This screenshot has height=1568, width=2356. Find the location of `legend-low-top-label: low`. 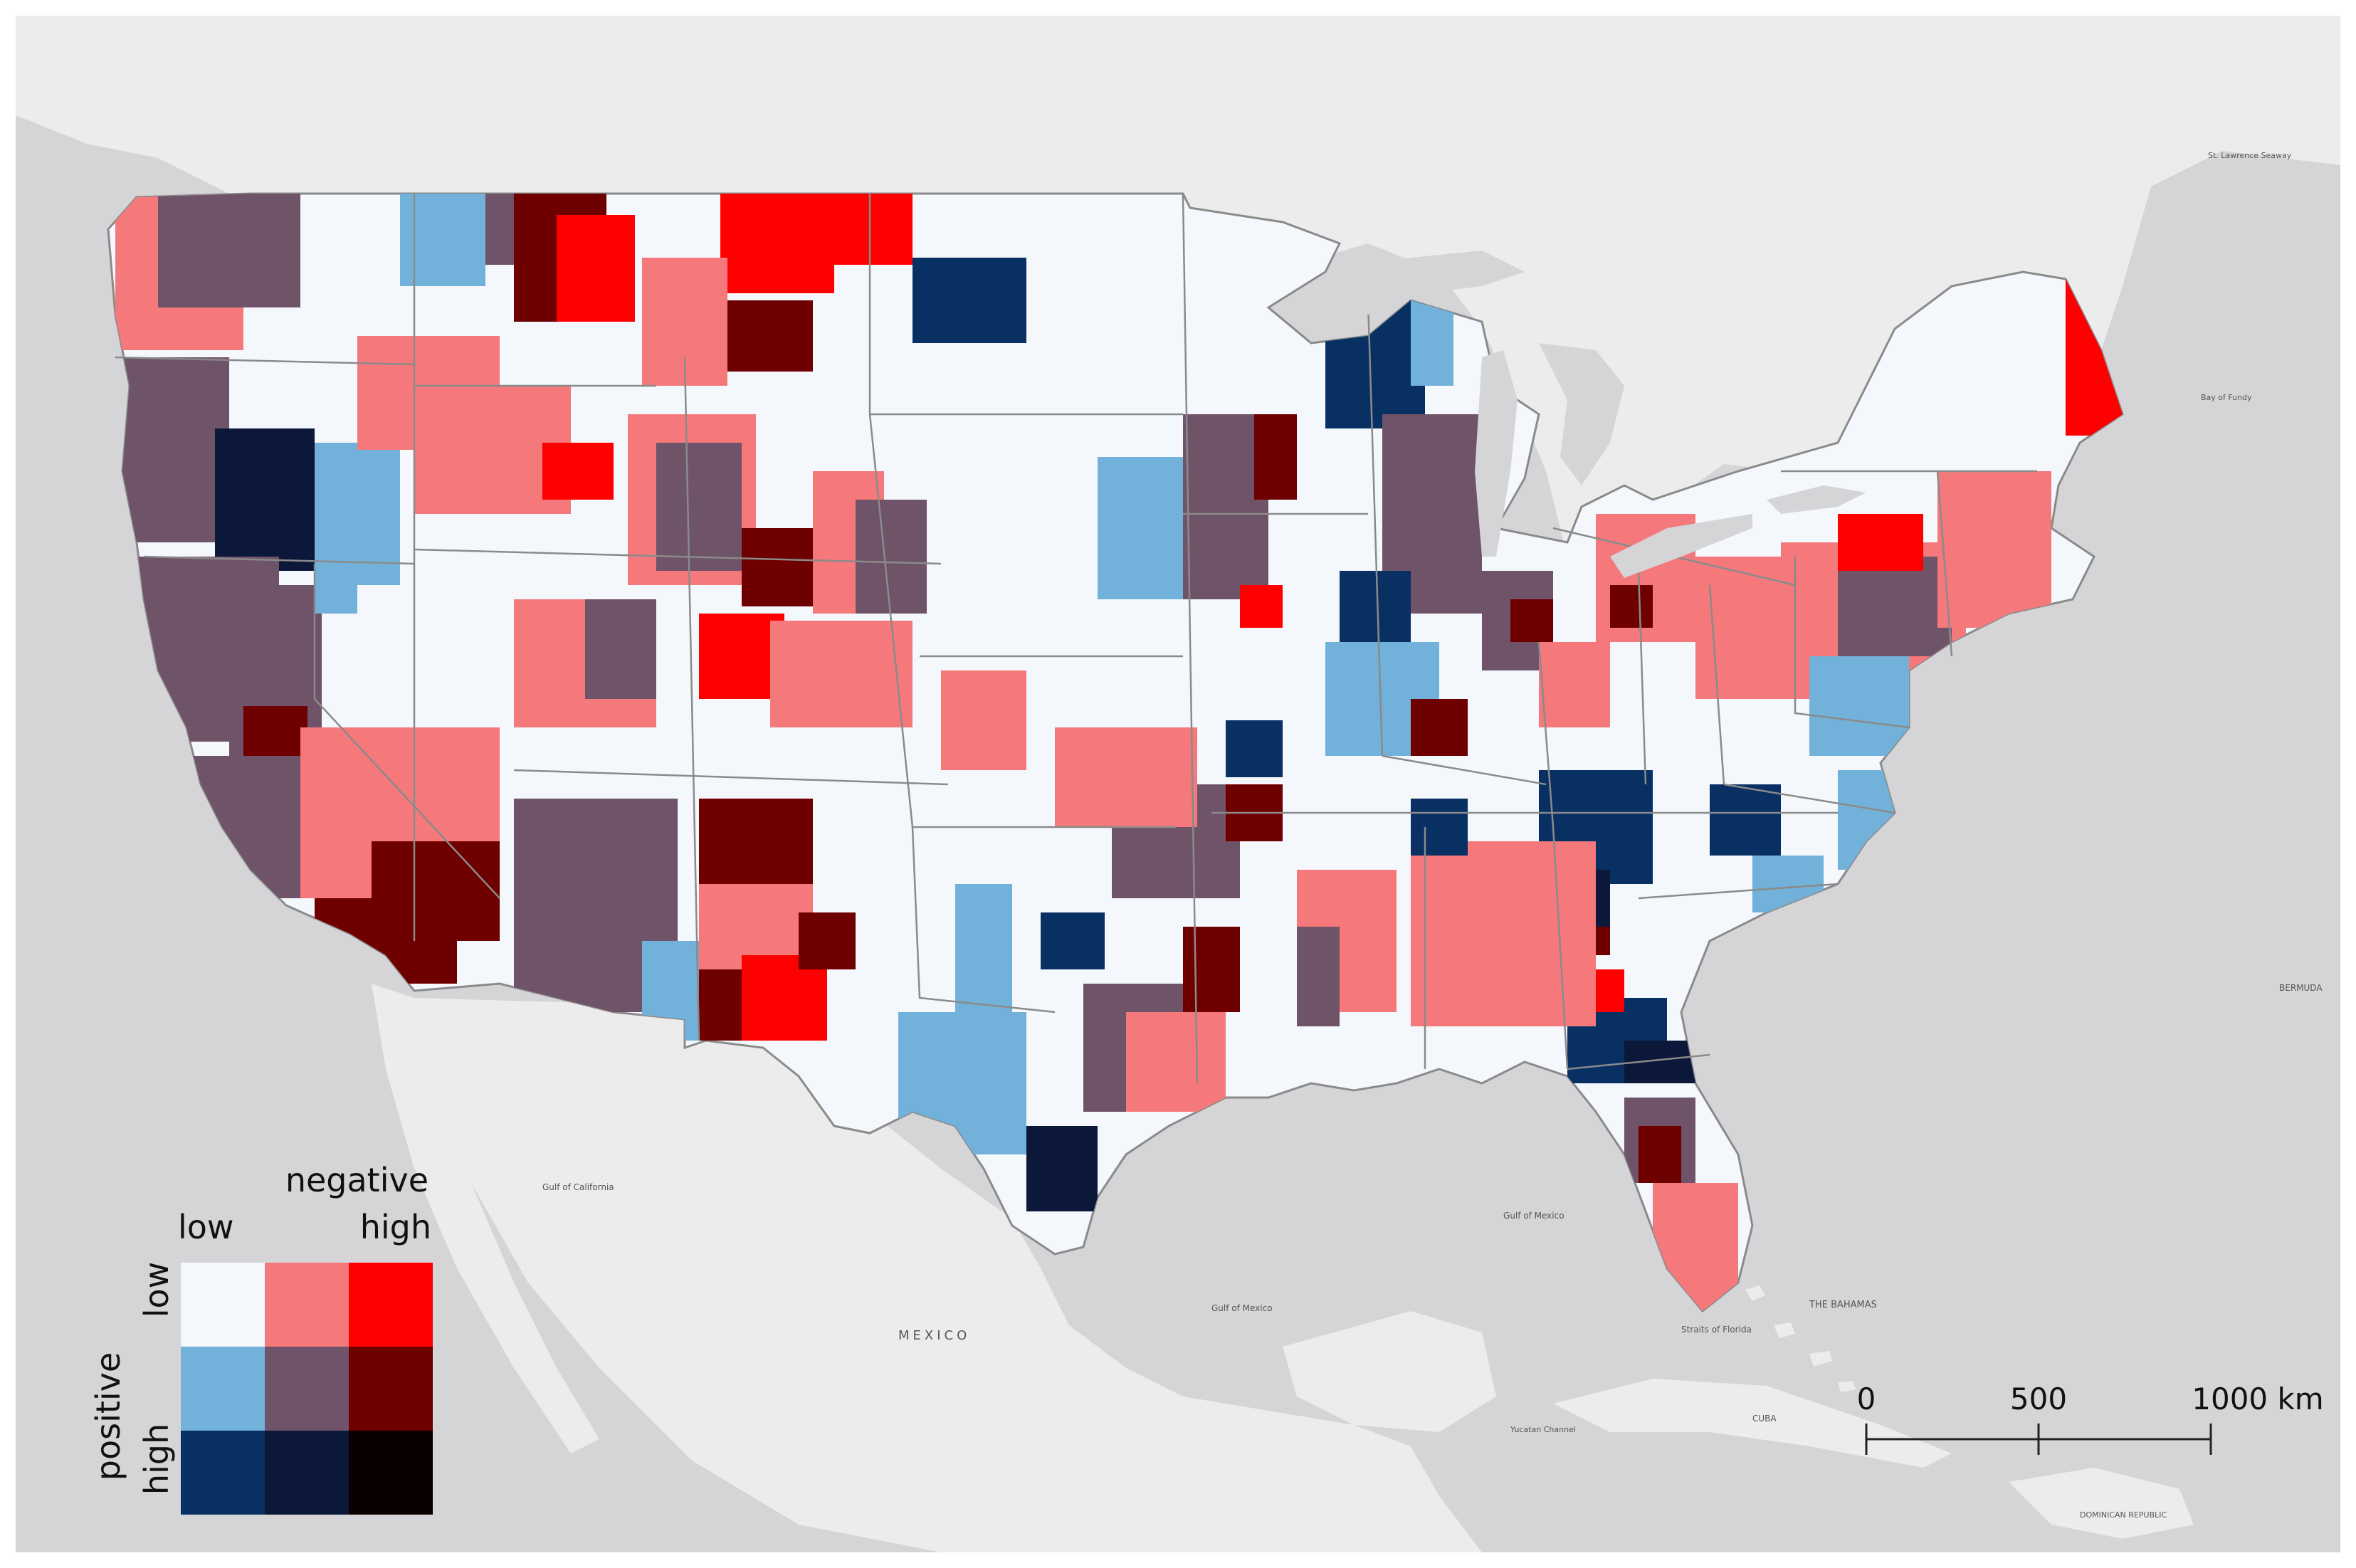

legend-low-top-label: low is located at coordinates (206, 1227).